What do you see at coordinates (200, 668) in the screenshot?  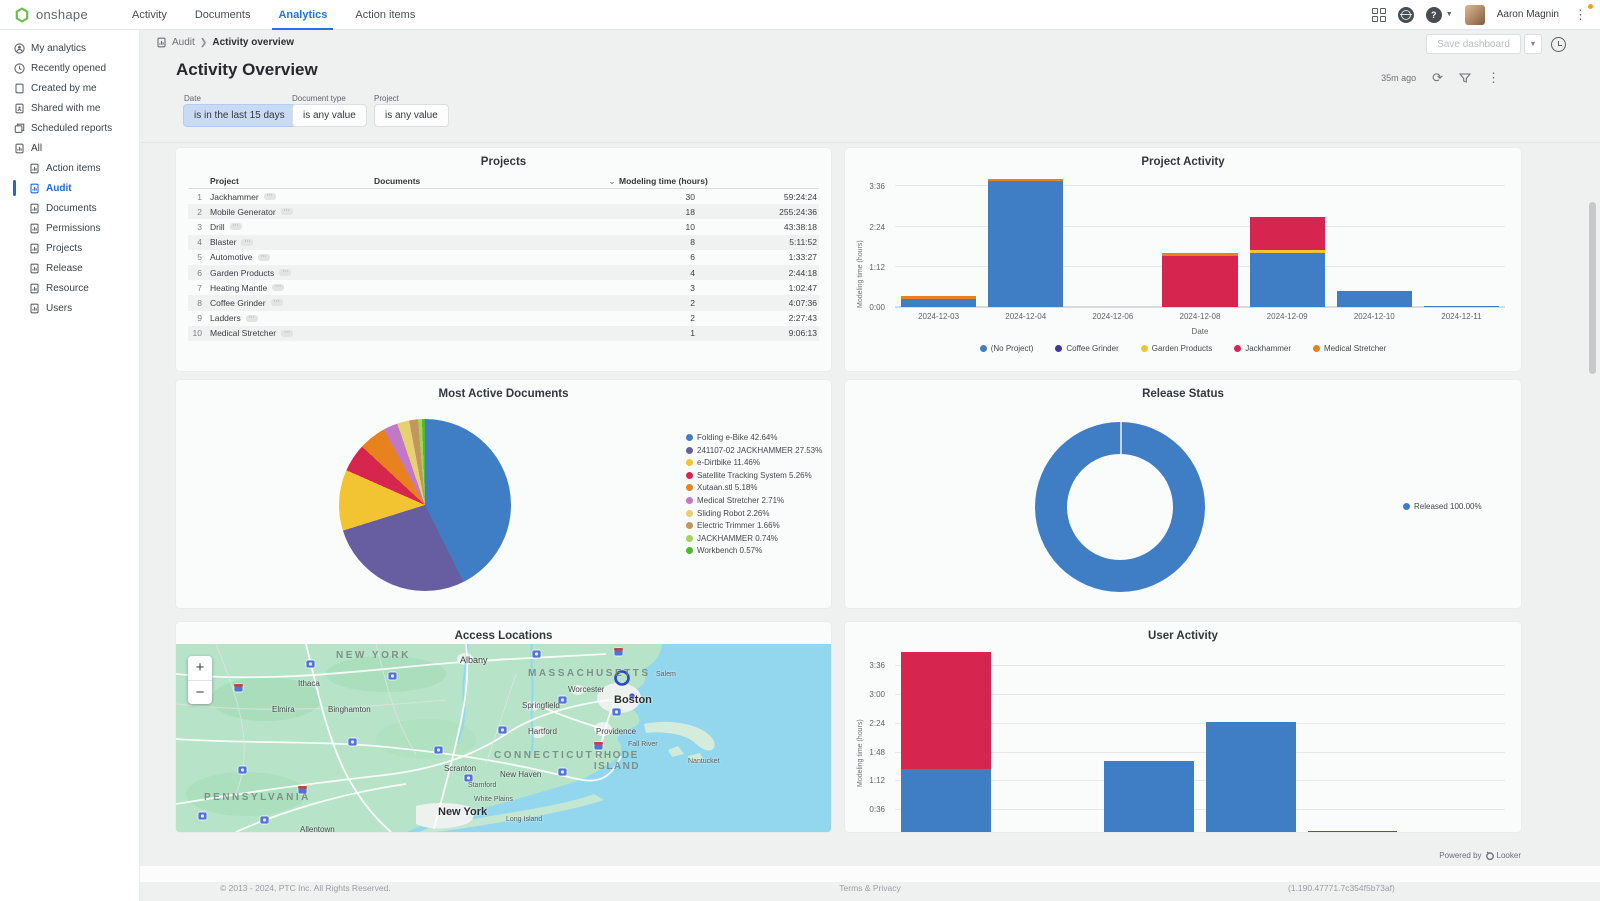 I see `map-zoom-in-button: +` at bounding box center [200, 668].